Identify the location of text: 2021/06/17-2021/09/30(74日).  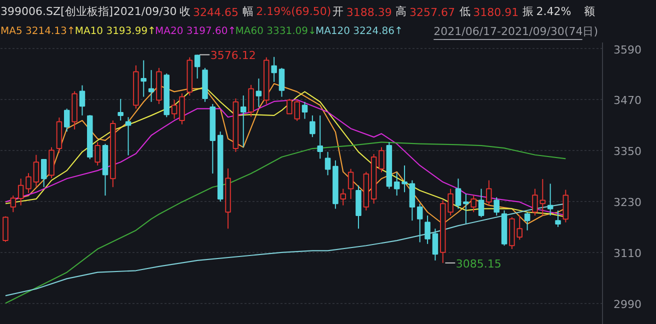
(516, 31).